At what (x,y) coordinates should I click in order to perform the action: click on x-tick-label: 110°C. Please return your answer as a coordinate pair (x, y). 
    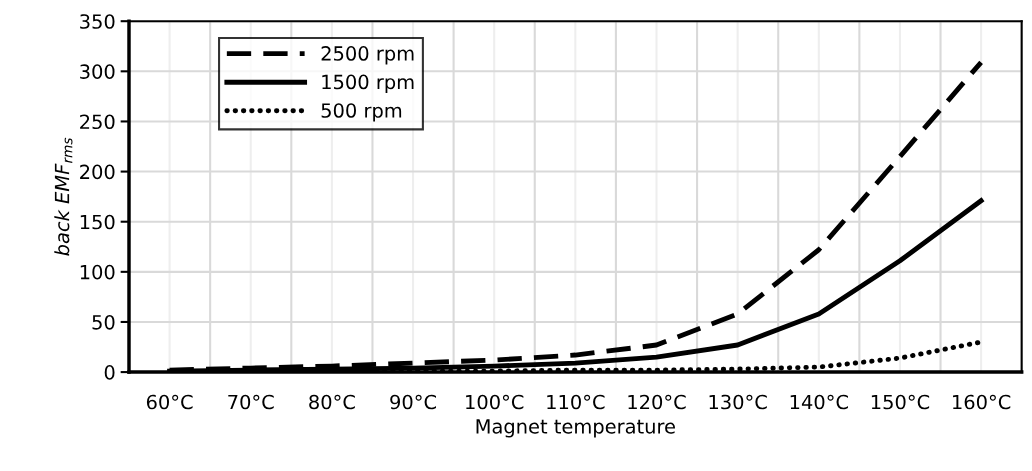
    Looking at the image, I should click on (576, 402).